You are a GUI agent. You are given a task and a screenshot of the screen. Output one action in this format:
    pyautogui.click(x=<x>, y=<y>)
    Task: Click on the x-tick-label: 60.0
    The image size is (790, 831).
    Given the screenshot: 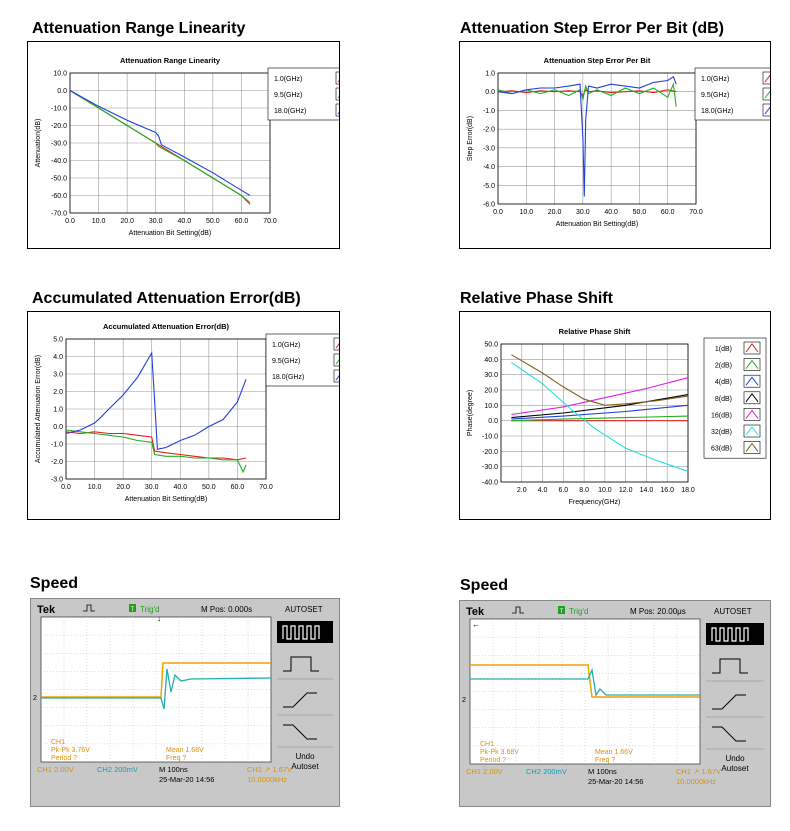 What is the action you would take?
    pyautogui.click(x=238, y=487)
    